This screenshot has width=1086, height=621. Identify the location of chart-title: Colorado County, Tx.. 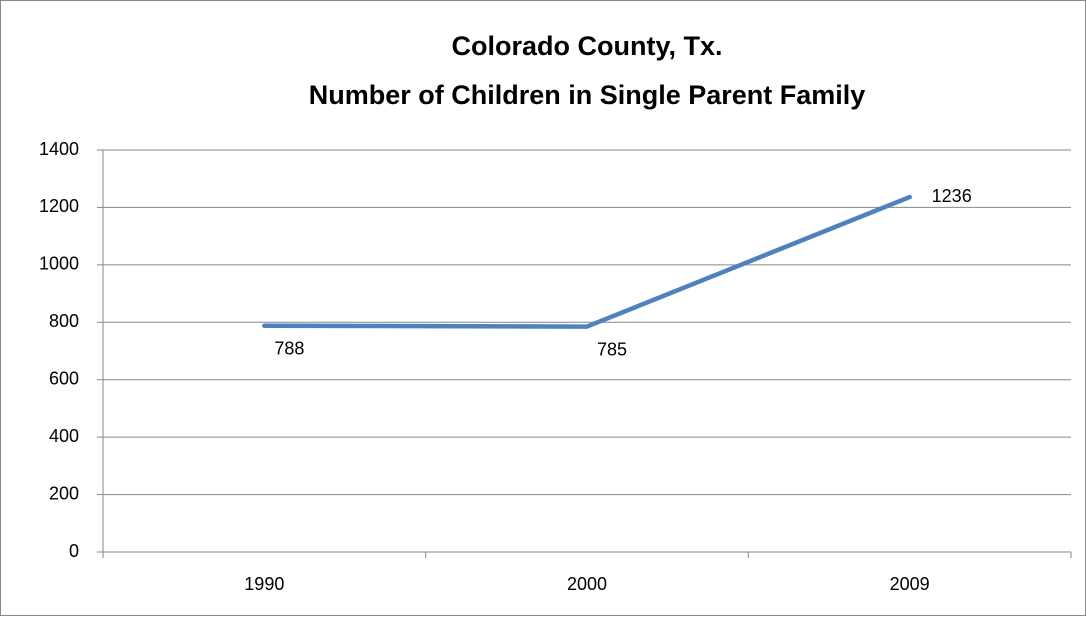
(587, 46).